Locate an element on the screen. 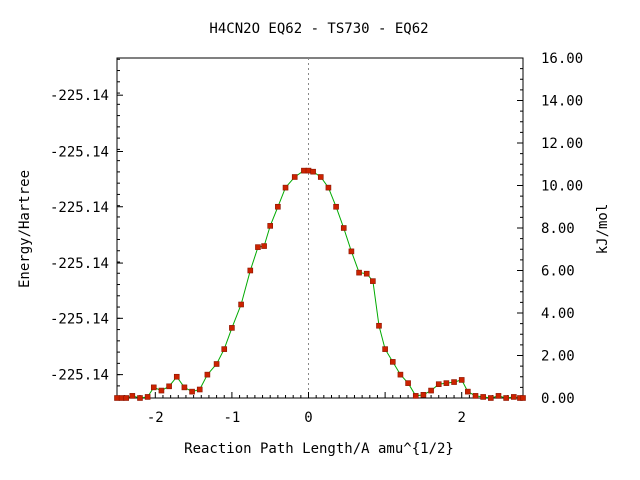 The width and height of the screenshot is (640, 480). right-tick-label: 14.00 is located at coordinates (562, 102).